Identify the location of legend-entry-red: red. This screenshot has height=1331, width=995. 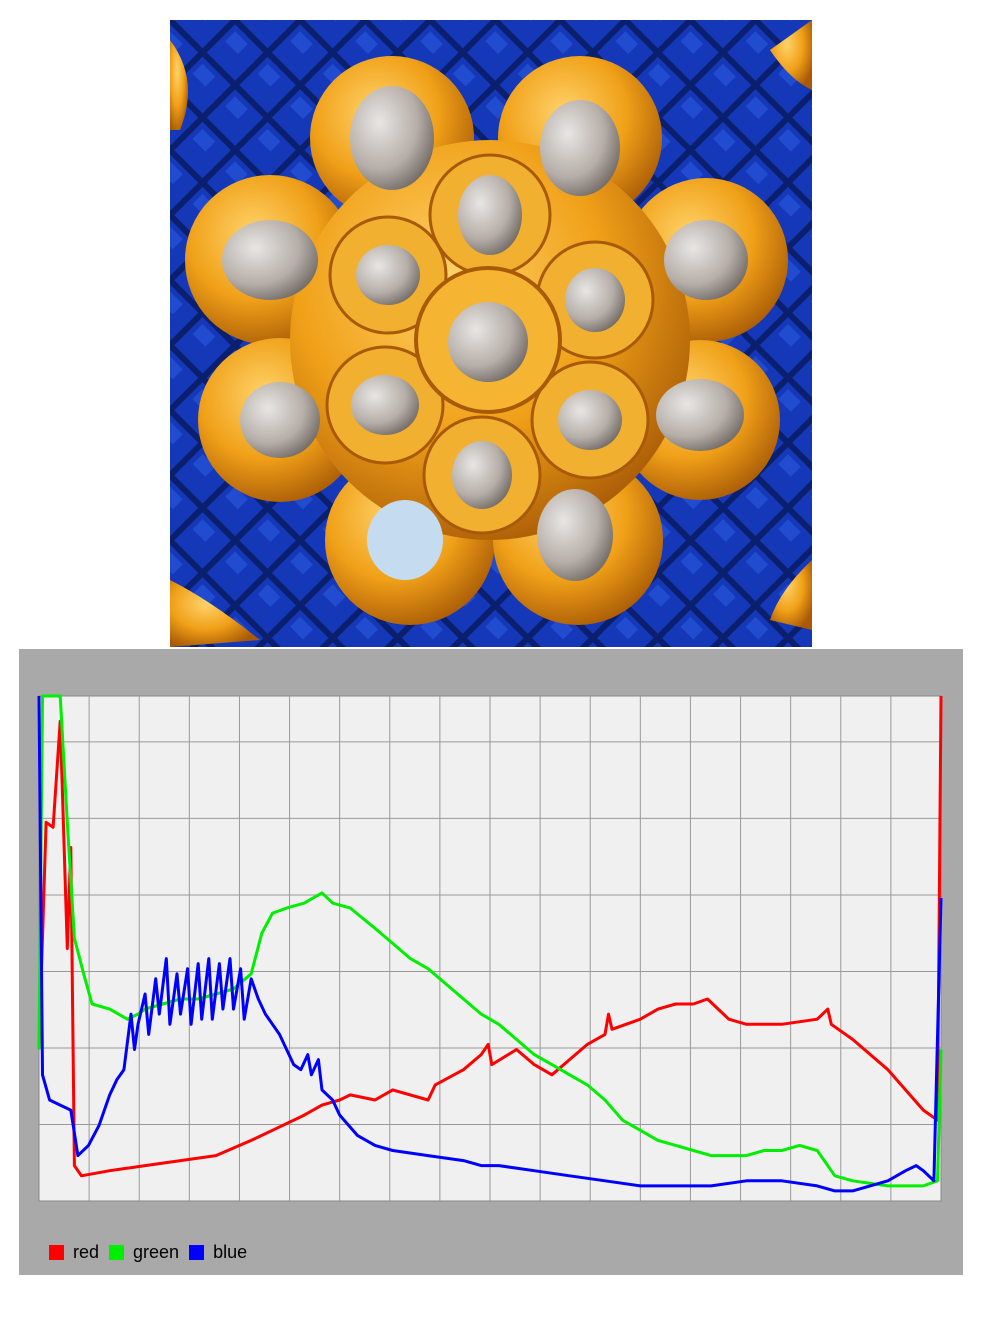
(74, 1252).